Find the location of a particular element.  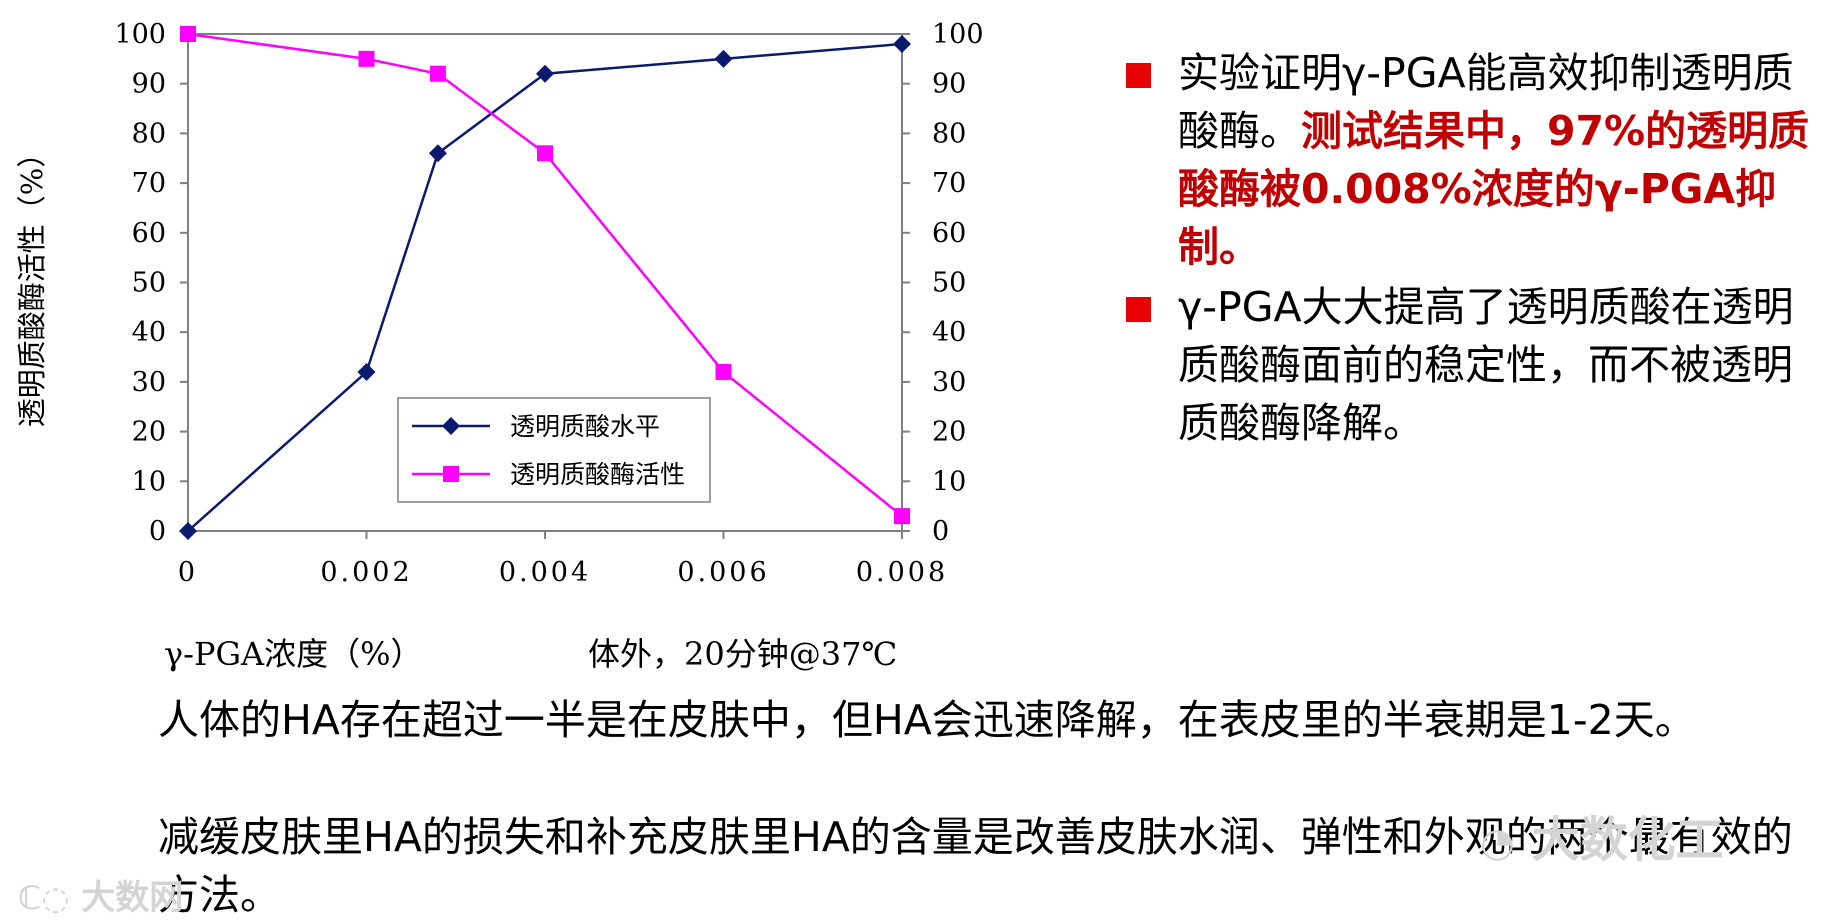

y-tick-label-right: 60 is located at coordinates (949, 233).